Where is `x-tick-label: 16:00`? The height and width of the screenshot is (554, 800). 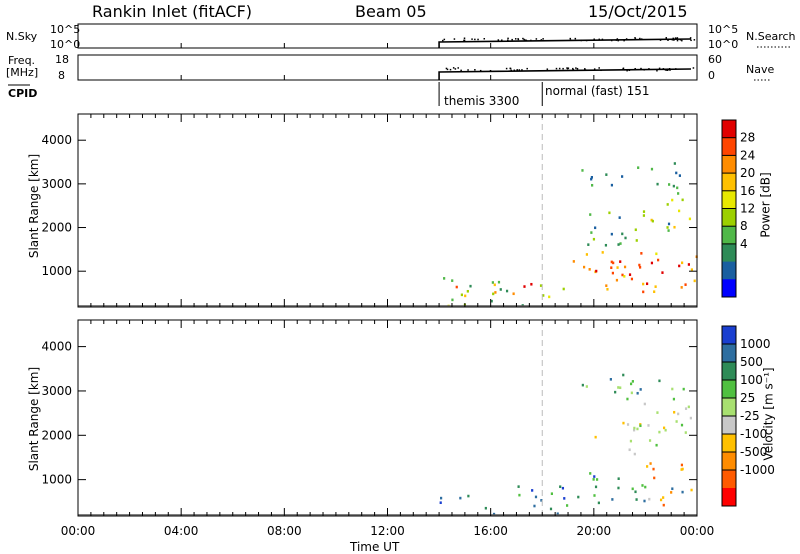 x-tick-label: 16:00 is located at coordinates (490, 531).